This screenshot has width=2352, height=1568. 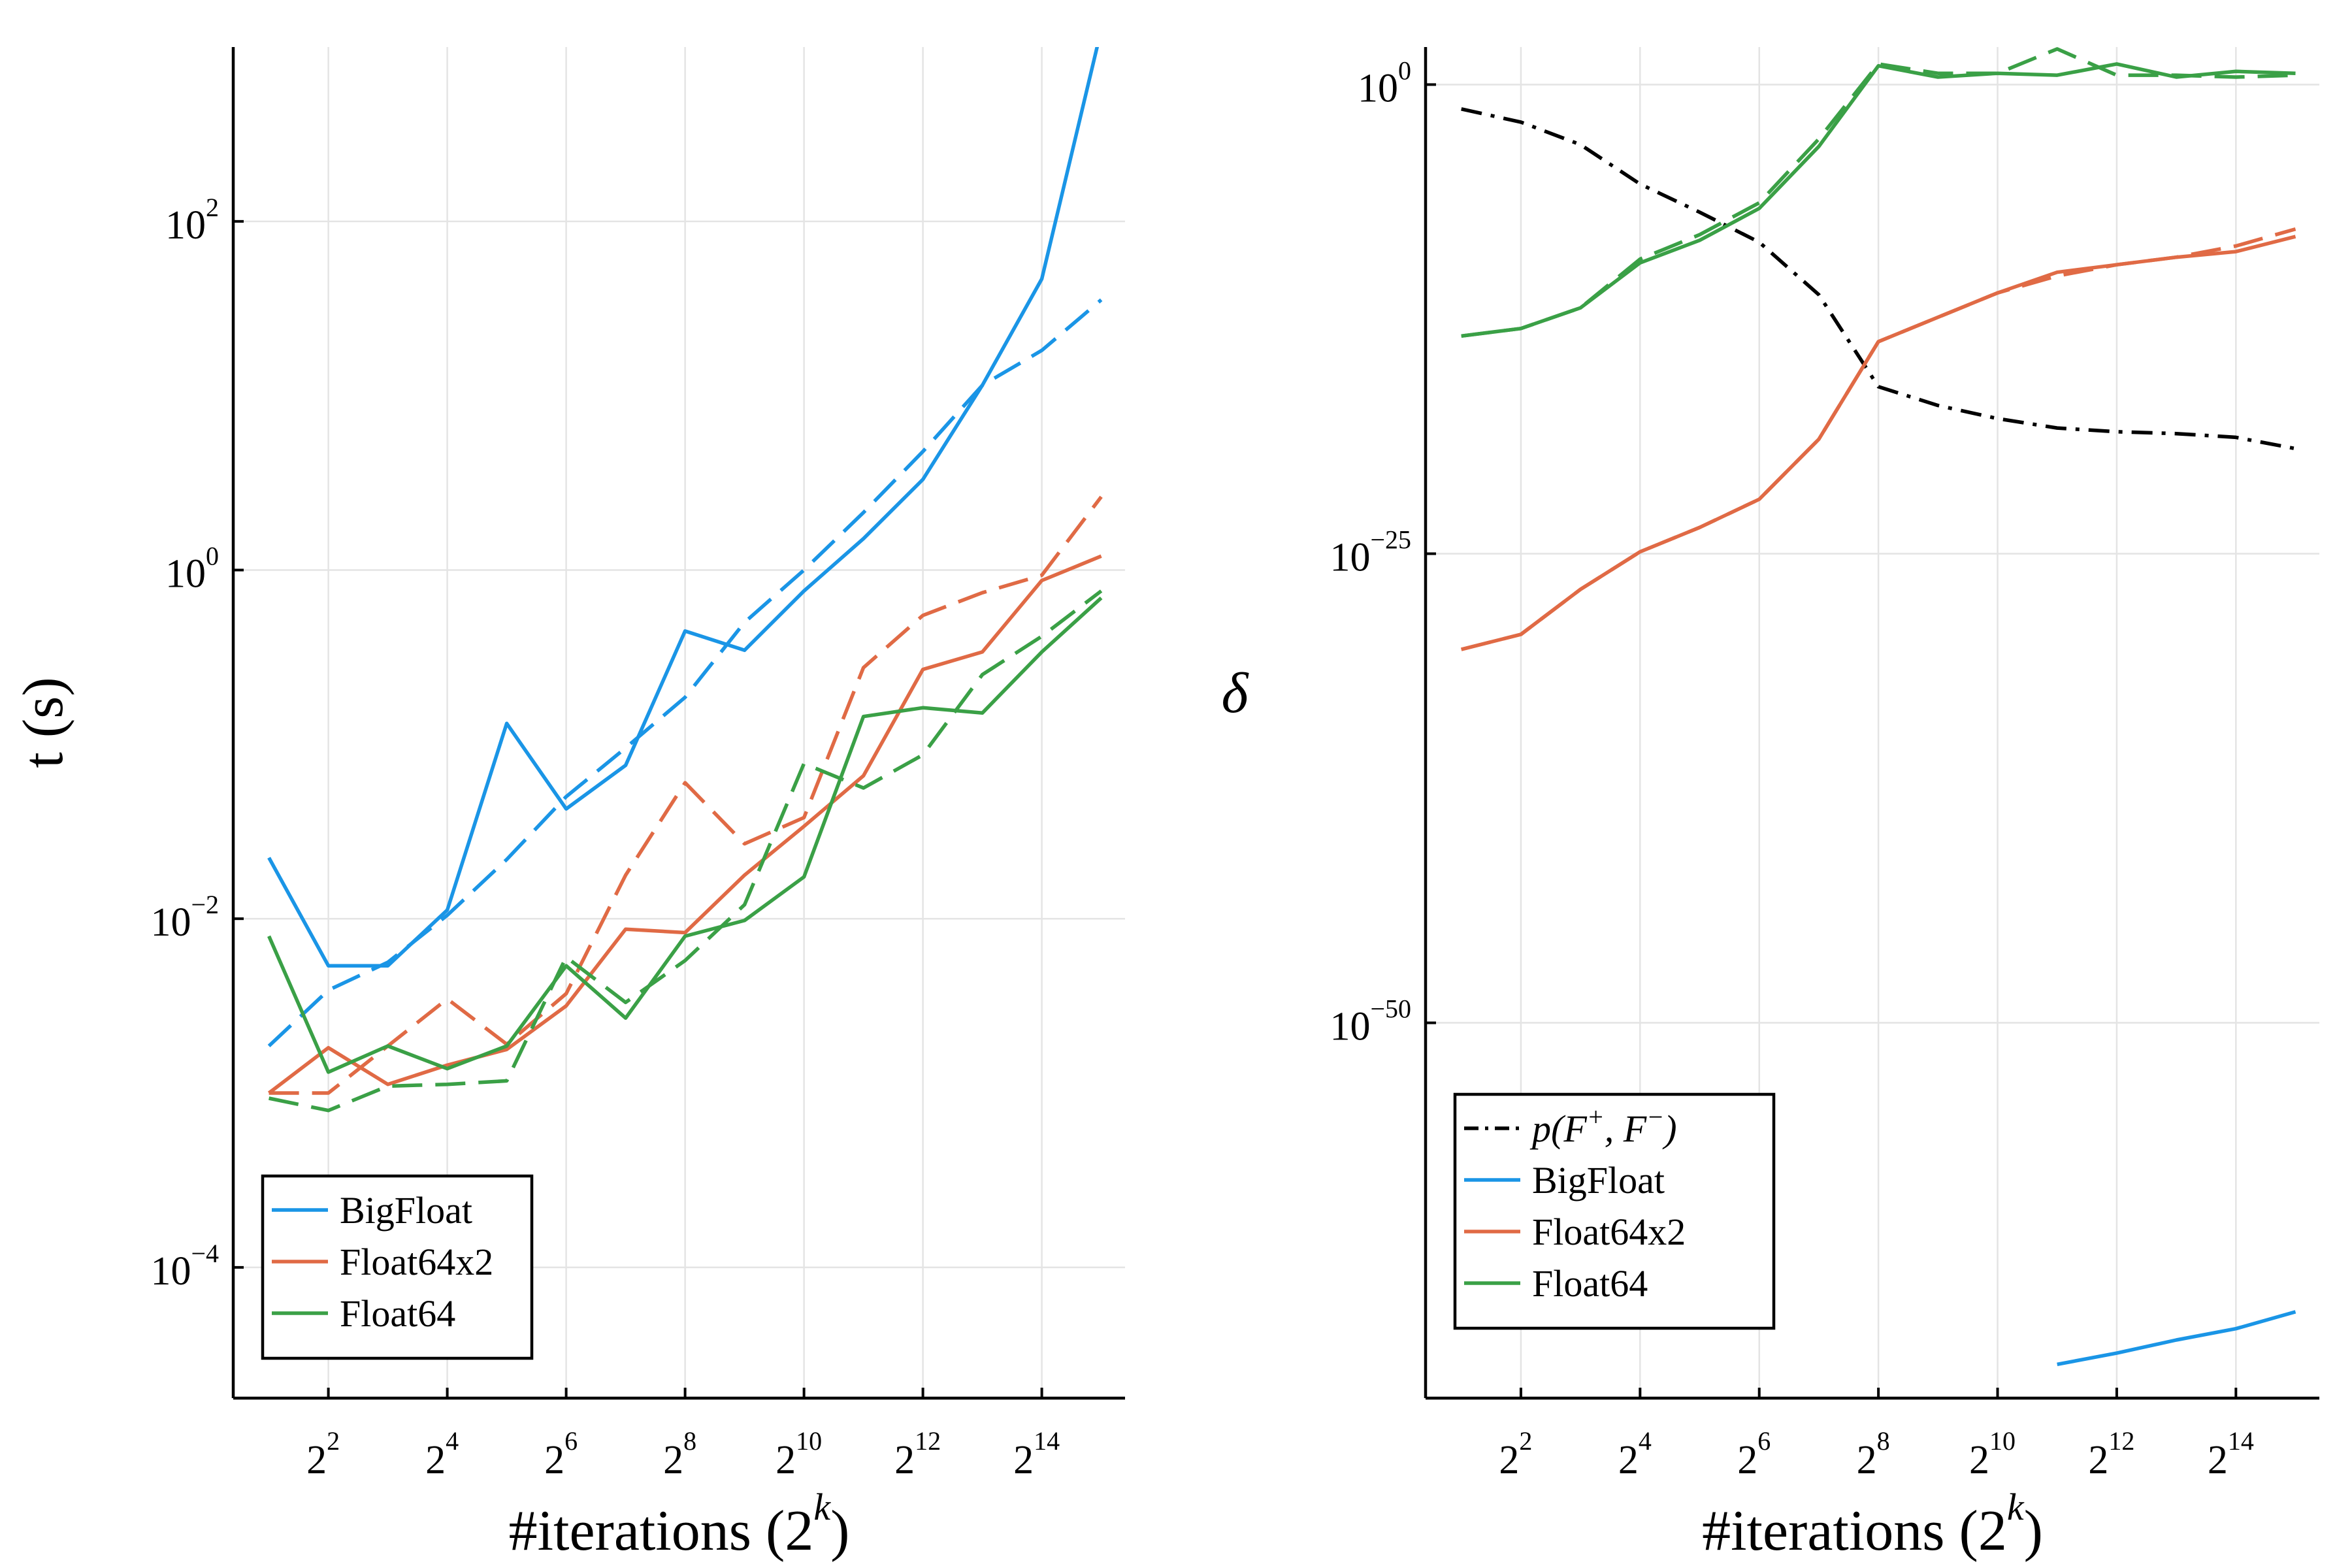 I want to click on legend-label-sup: +, so click(x=1596, y=1117).